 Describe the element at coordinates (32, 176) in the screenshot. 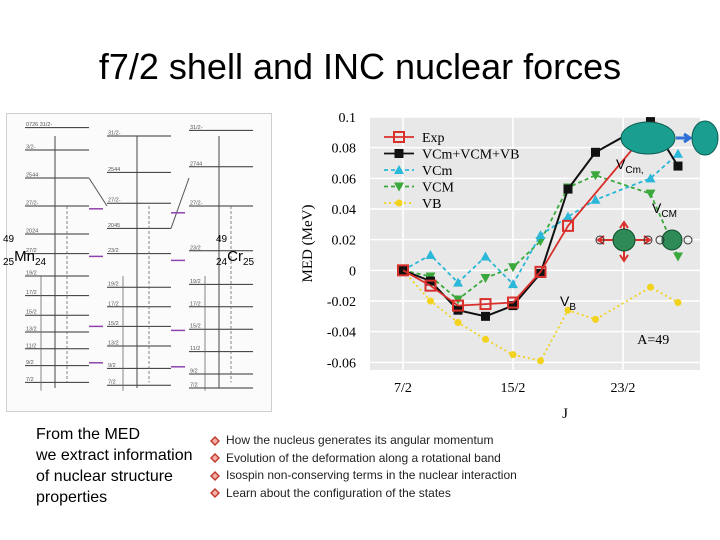

I see `level-label: 2544` at that location.